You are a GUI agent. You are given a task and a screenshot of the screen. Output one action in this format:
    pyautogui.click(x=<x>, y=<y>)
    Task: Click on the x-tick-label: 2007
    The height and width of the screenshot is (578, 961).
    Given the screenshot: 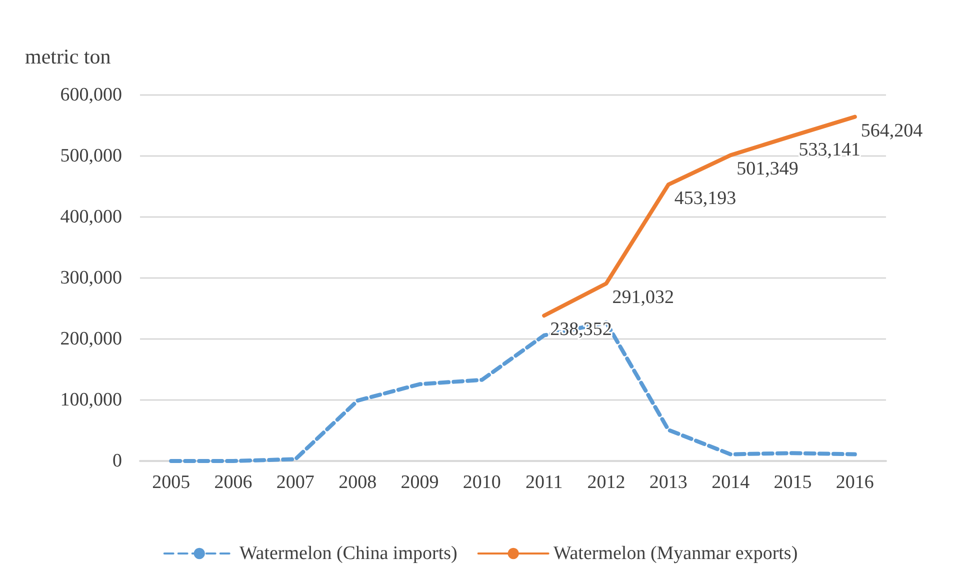 What is the action you would take?
    pyautogui.click(x=295, y=482)
    